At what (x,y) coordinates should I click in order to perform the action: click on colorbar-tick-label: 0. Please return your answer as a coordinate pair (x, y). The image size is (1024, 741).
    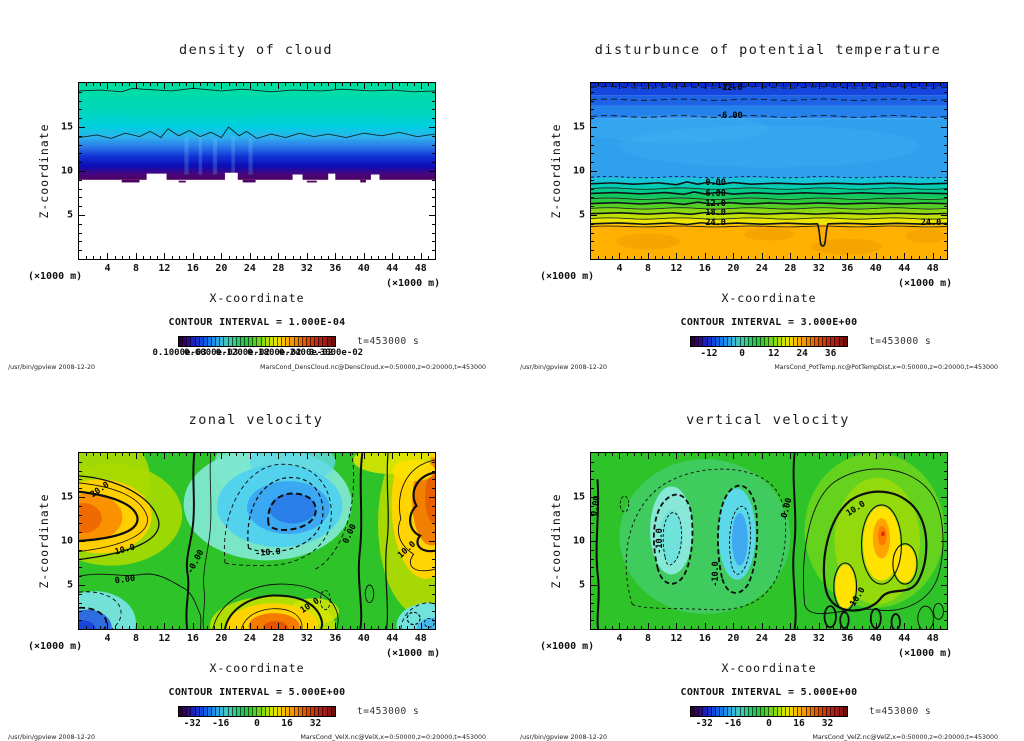
    Looking at the image, I should click on (742, 353).